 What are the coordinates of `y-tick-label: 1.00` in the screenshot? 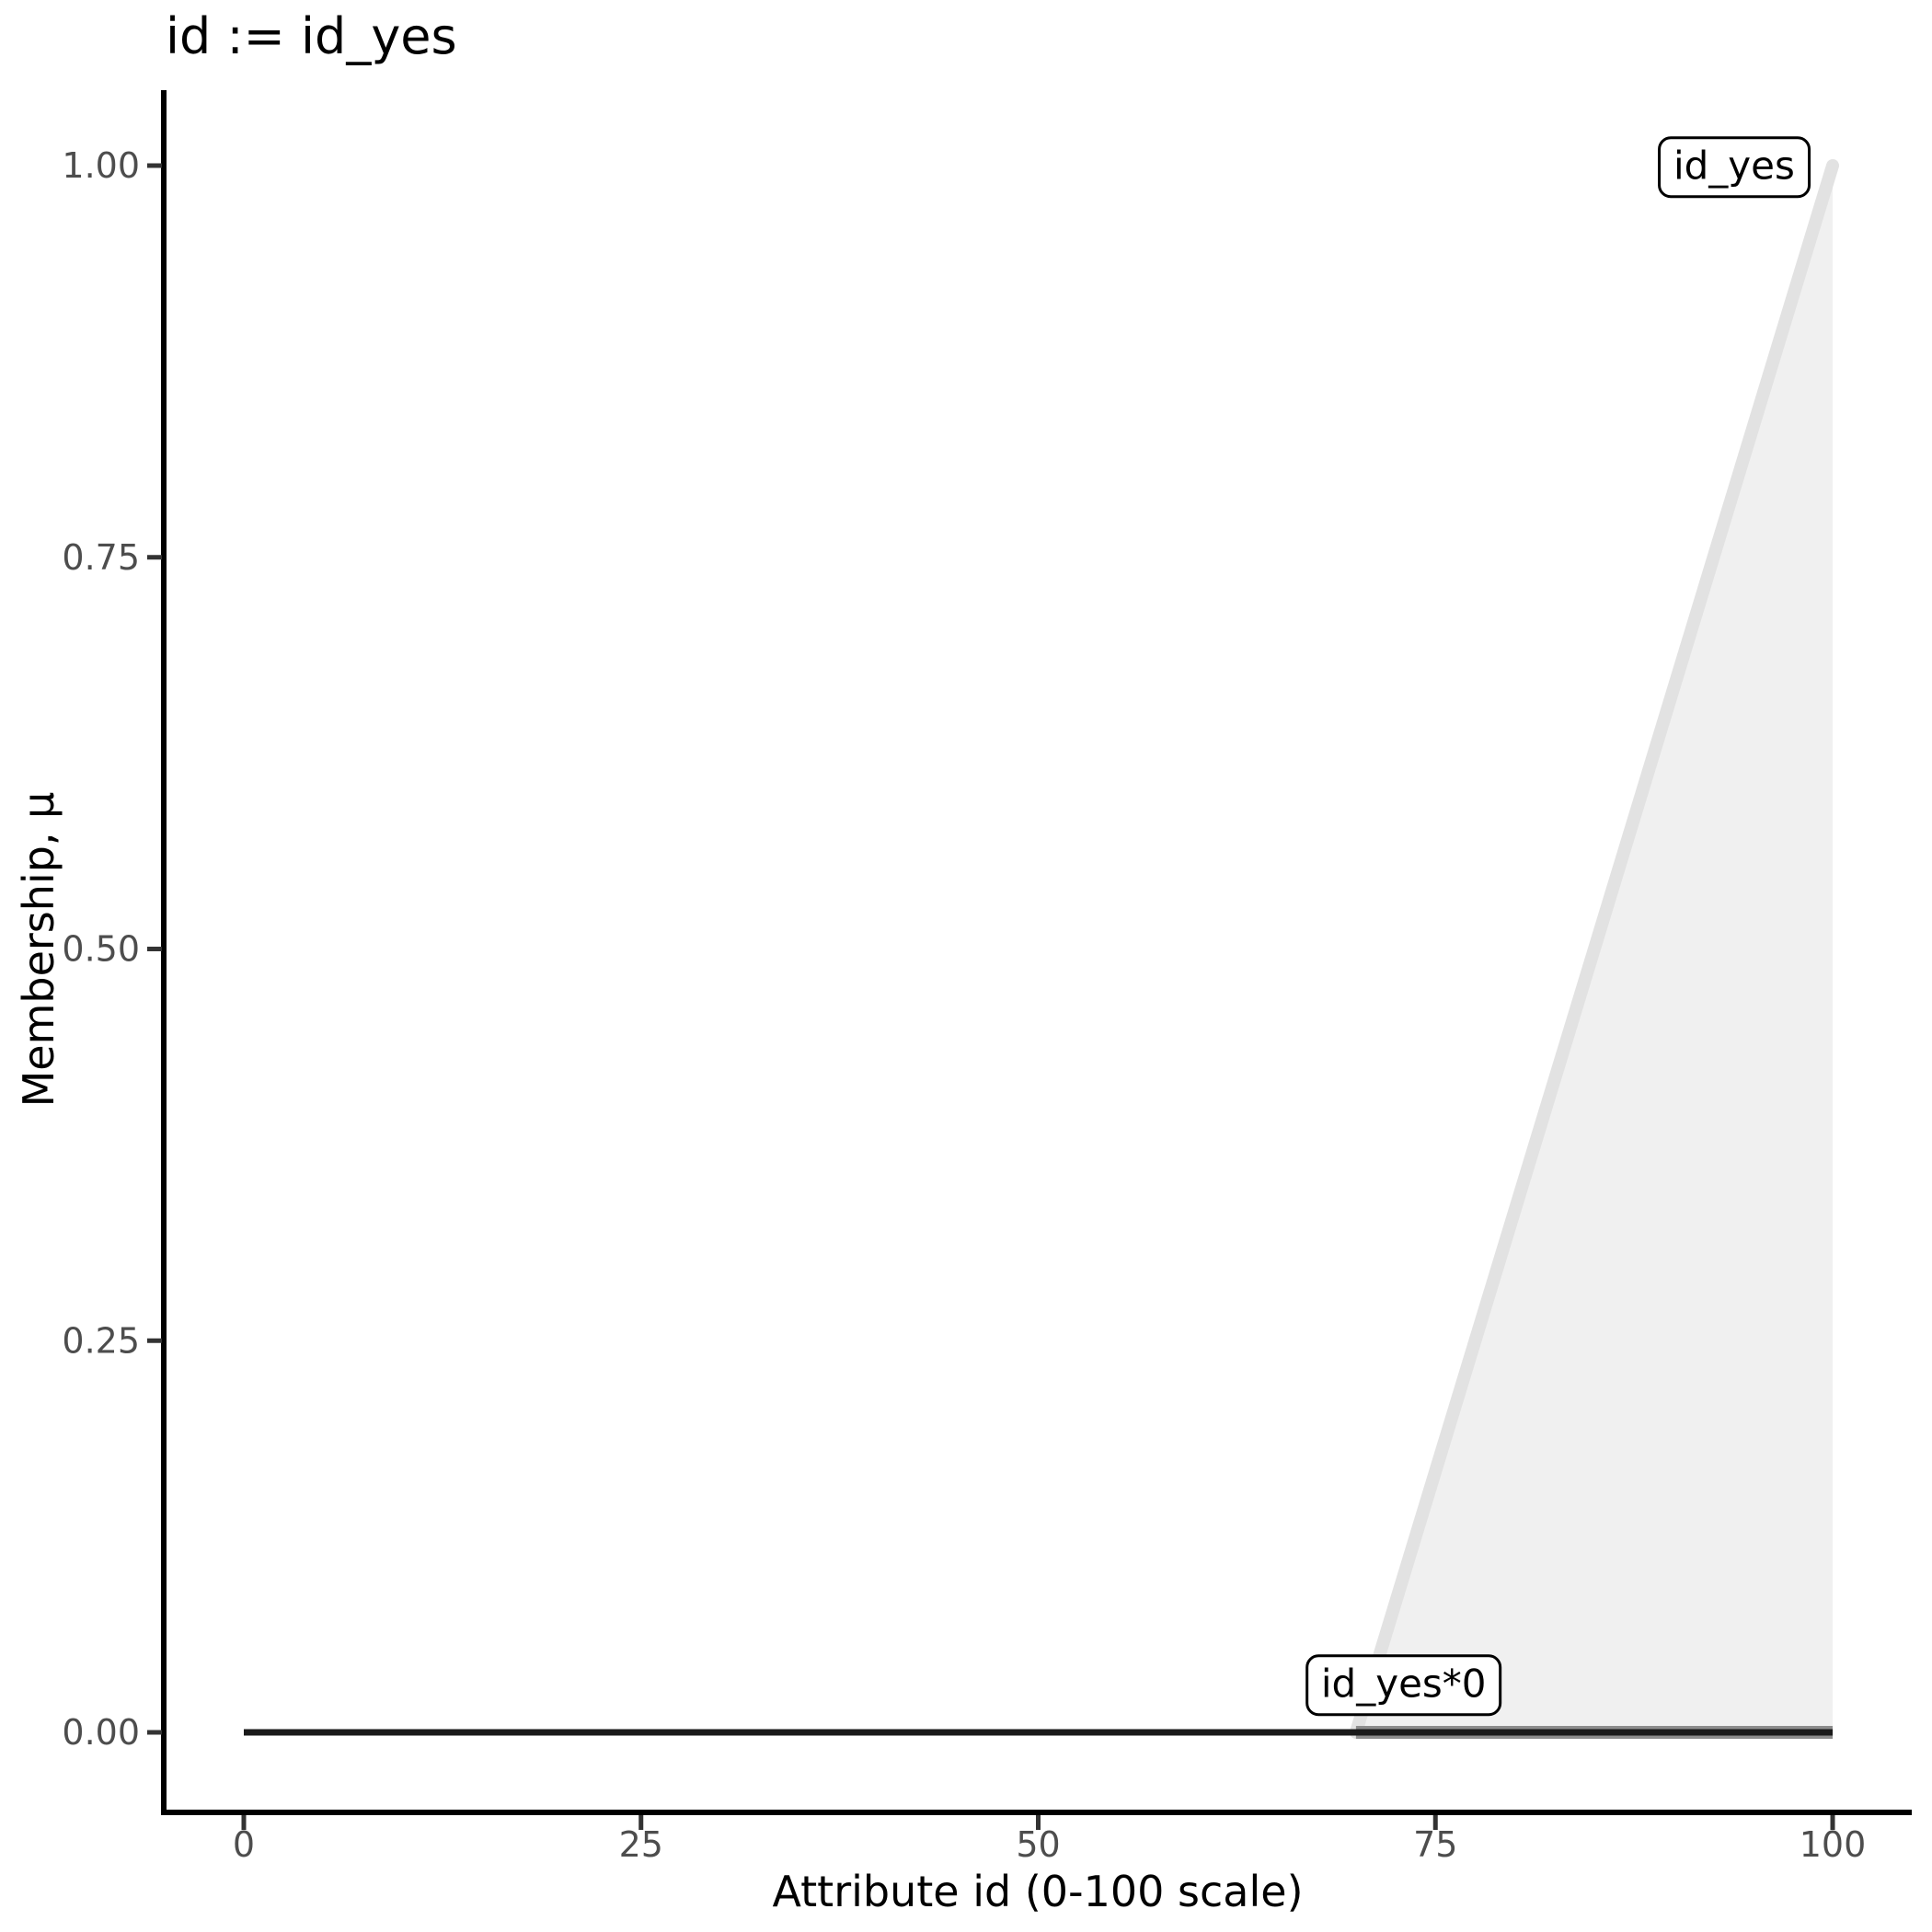 It's located at (101, 165).